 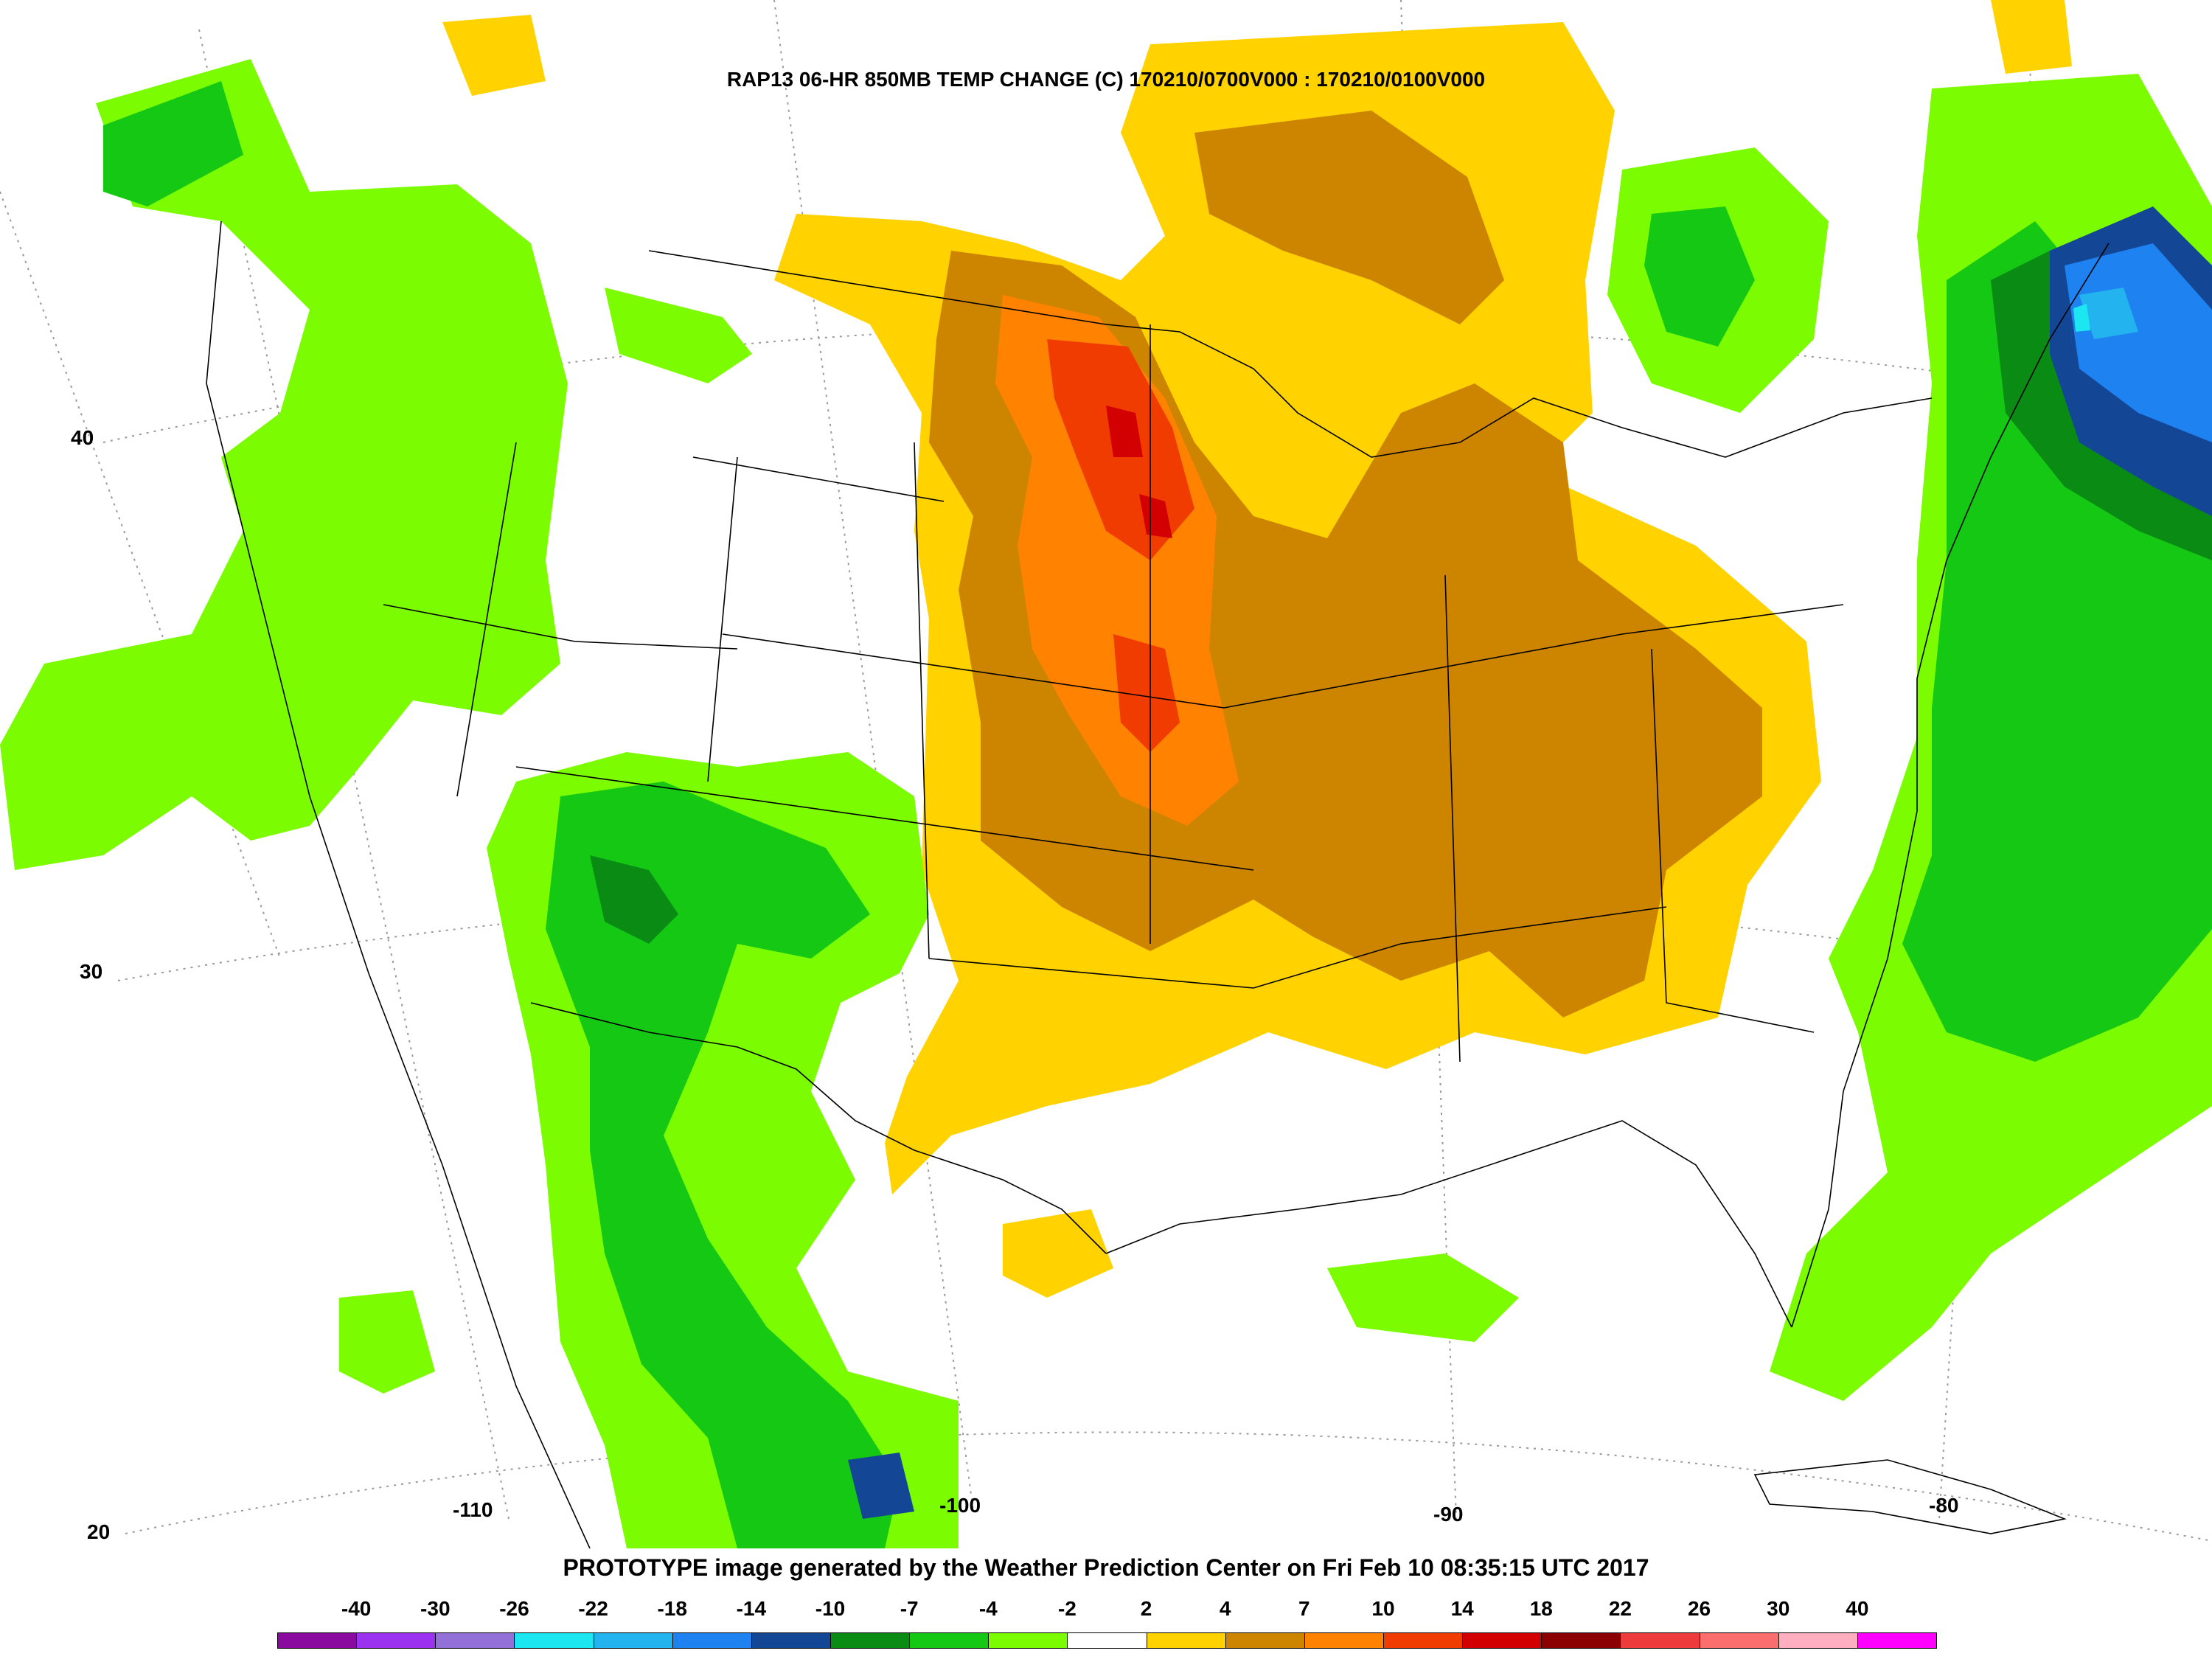 What do you see at coordinates (1778, 1608) in the screenshot?
I see `legend-label: 30` at bounding box center [1778, 1608].